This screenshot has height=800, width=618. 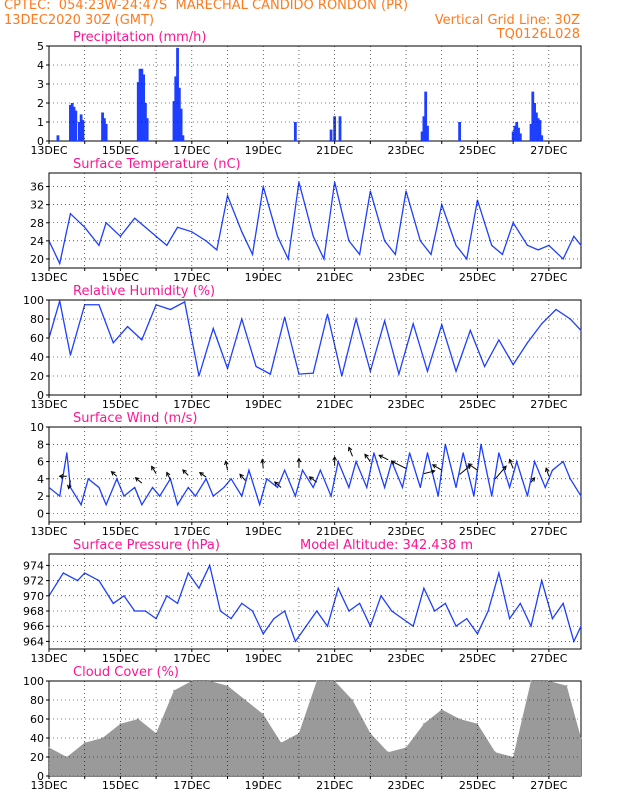 I want to click on y-tick-label: 966, so click(x=33, y=626).